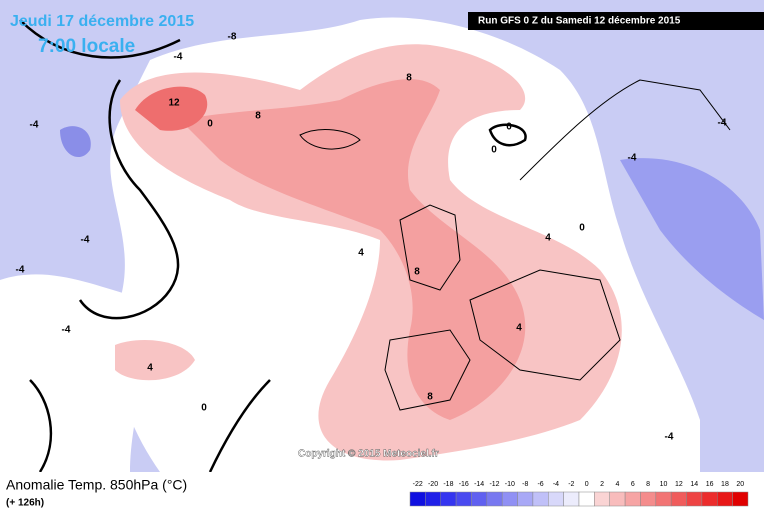 This screenshot has height=519, width=764. Describe the element at coordinates (633, 484) in the screenshot. I see `scale-tick-label: 6` at that location.